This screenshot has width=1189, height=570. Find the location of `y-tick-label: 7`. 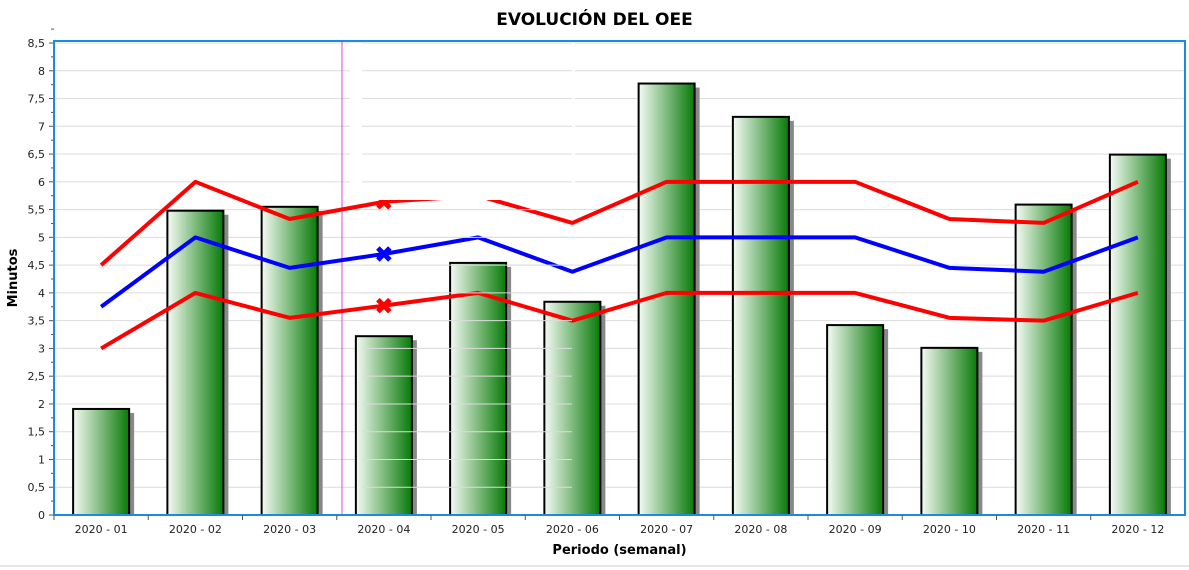

y-tick-label: 7 is located at coordinates (41, 126).